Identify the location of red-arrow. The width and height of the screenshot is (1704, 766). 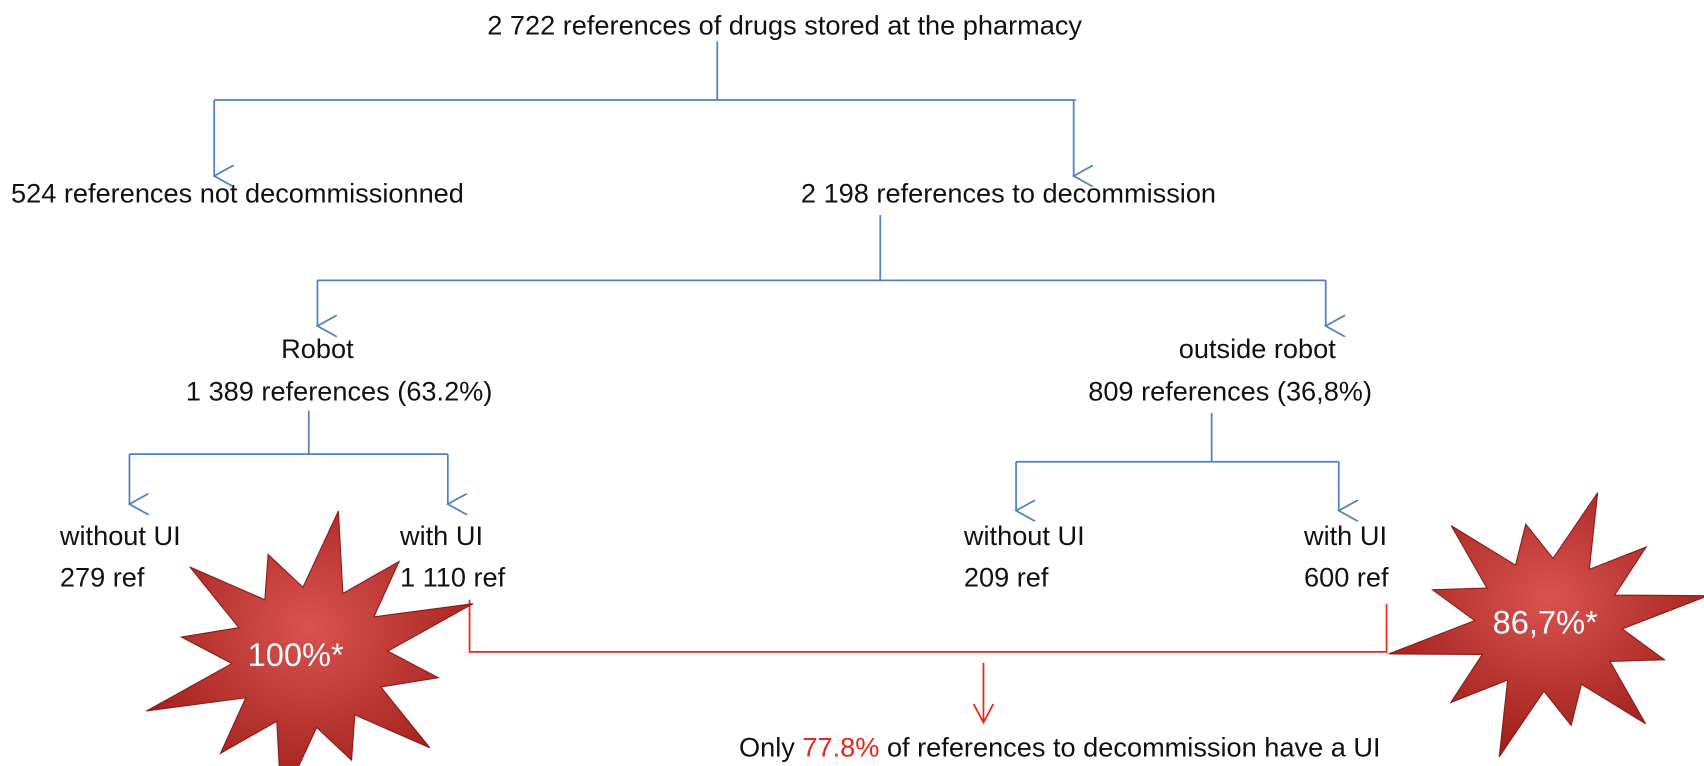
(983, 693).